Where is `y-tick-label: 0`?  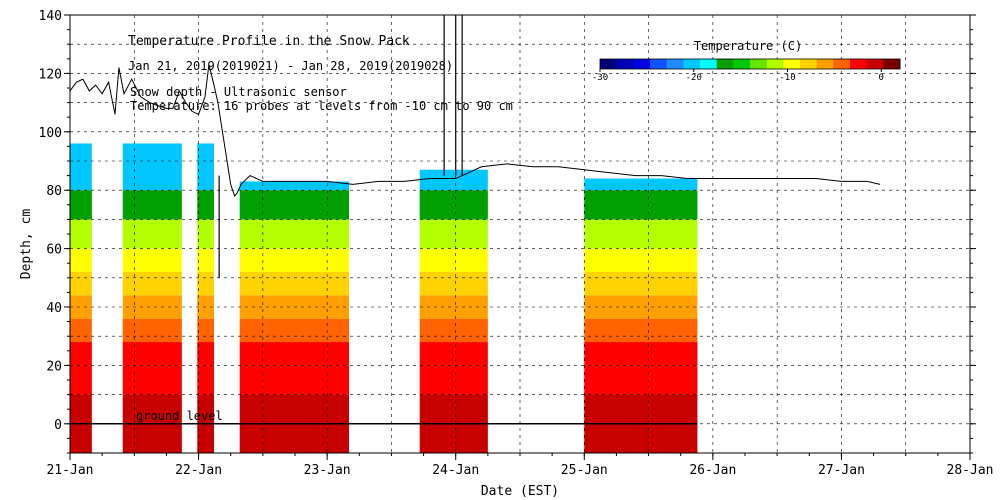
y-tick-label: 0 is located at coordinates (58, 425).